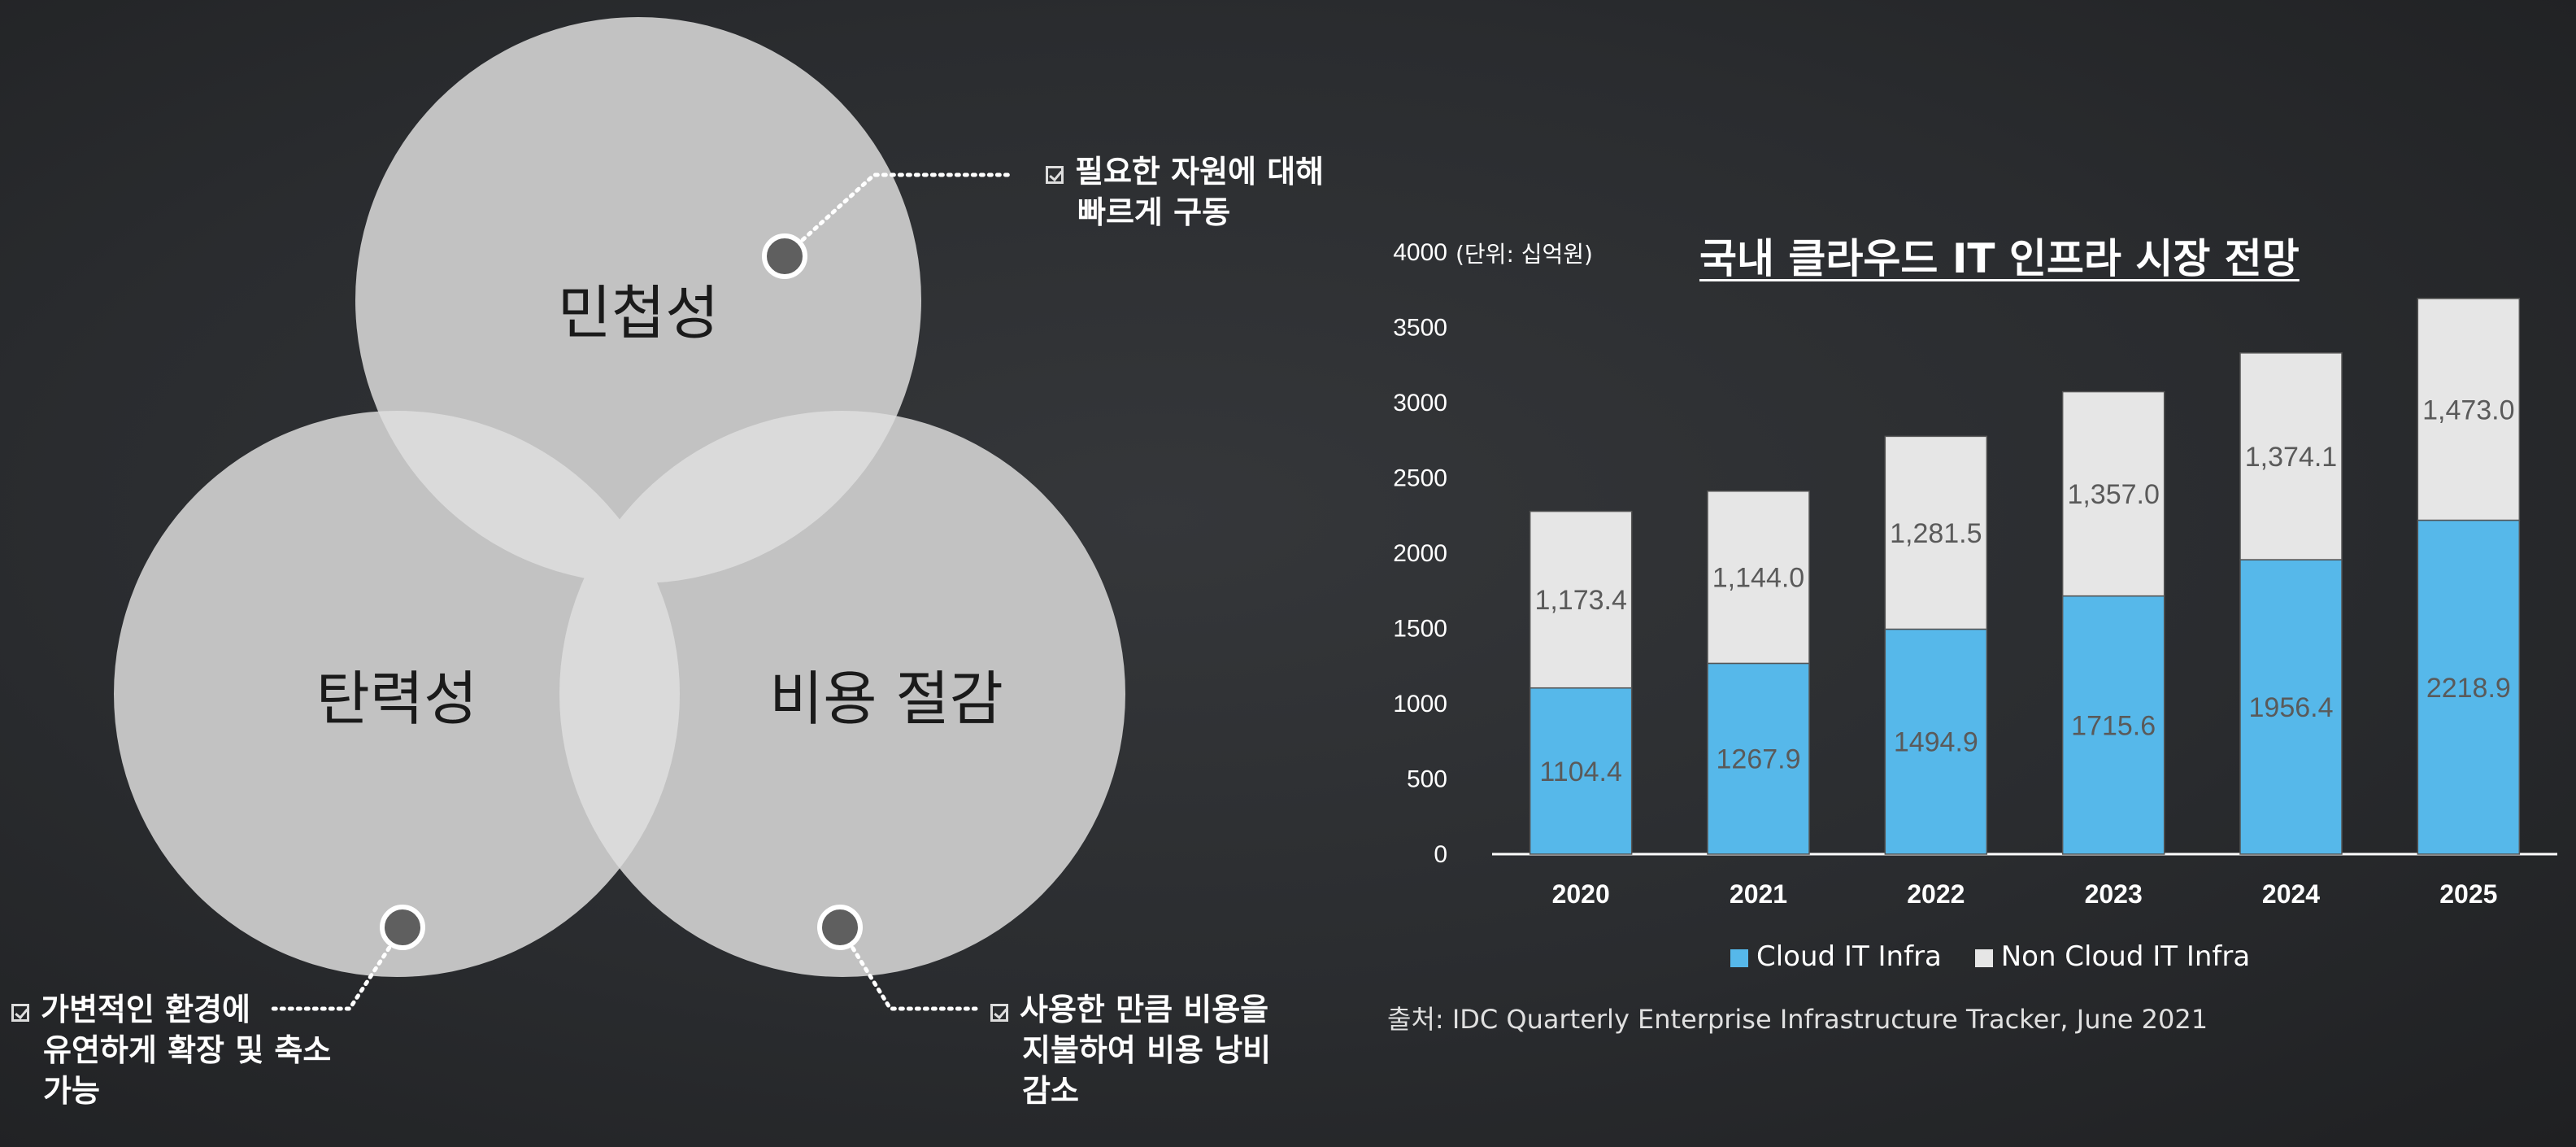  I want to click on bar-non-cloud-2020, so click(1581, 599).